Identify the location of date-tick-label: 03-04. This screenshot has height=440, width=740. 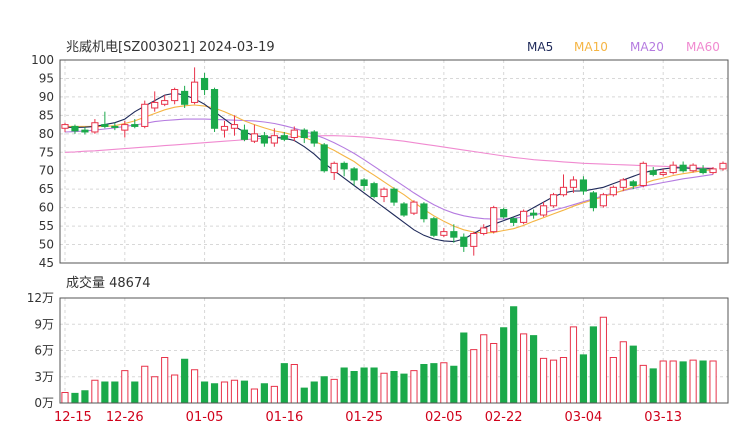
(584, 417).